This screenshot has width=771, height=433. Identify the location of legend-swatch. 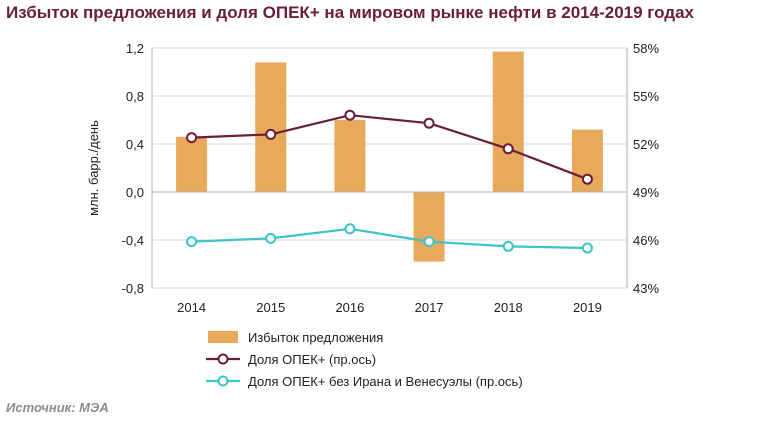
(223, 337).